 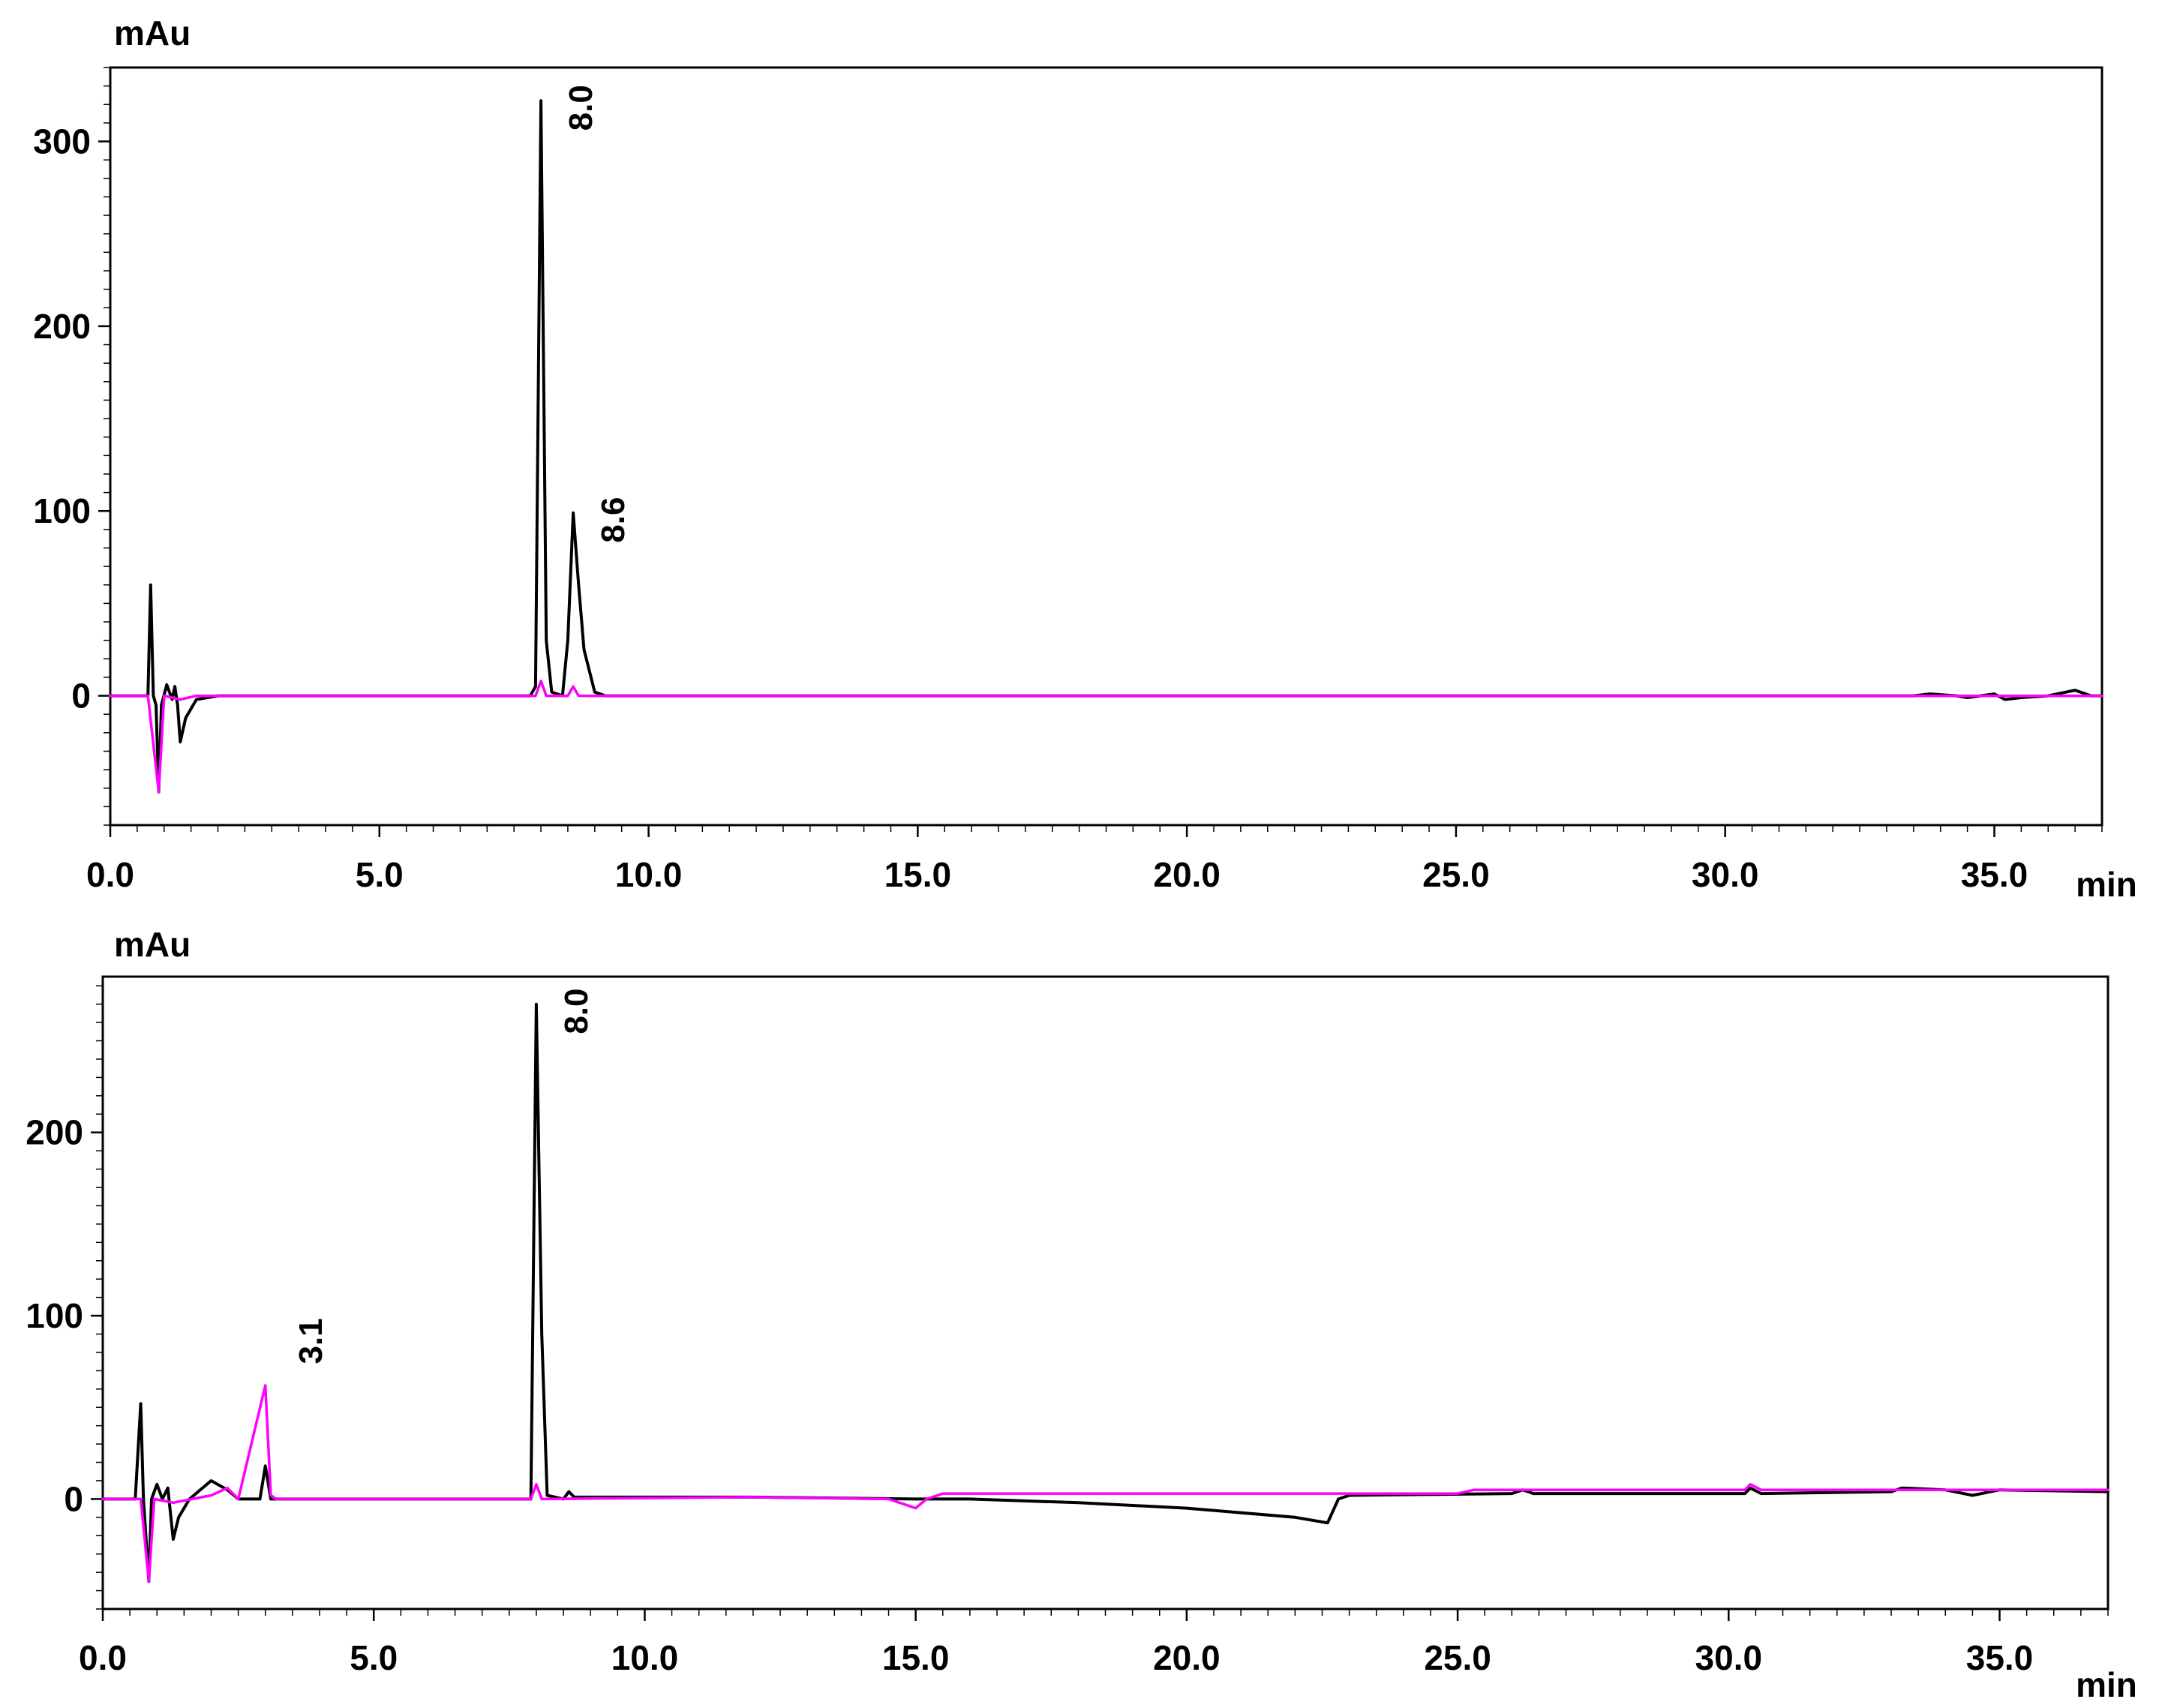 I want to click on peak-label: 8.6, so click(x=613, y=520).